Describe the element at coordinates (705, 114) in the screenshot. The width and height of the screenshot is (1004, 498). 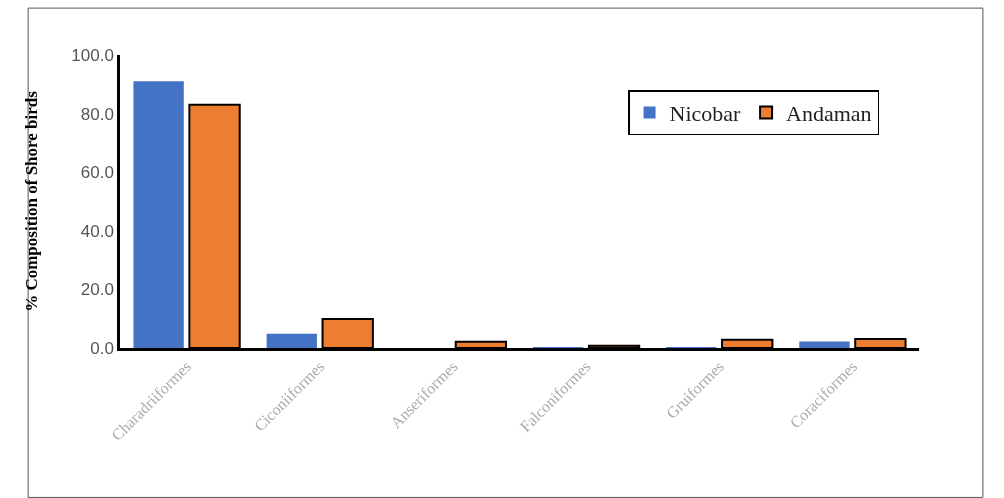
I see `legend-label: Nicobar` at that location.